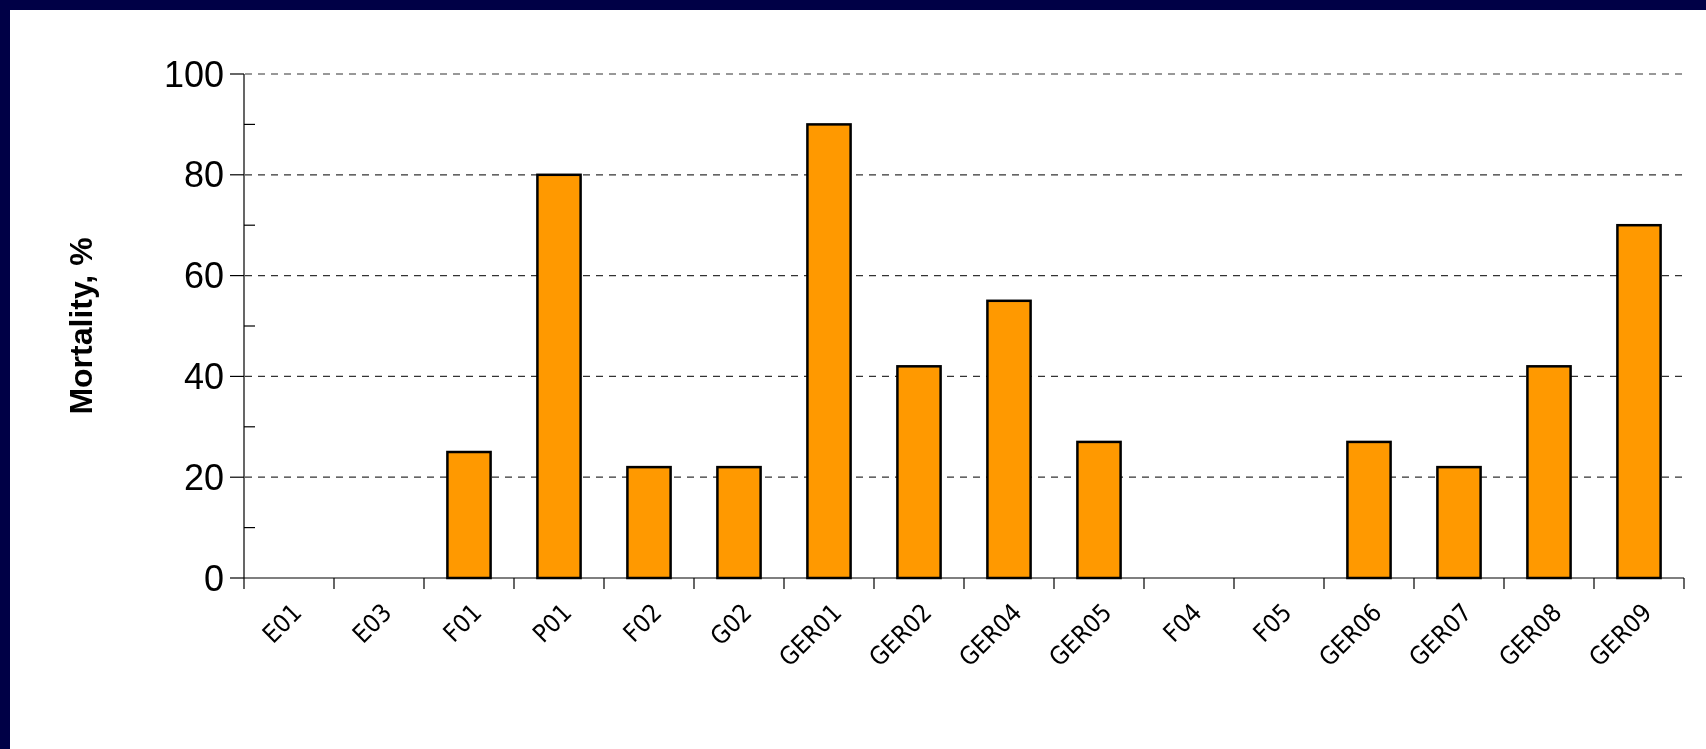 The width and height of the screenshot is (1706, 749). Describe the element at coordinates (462, 622) in the screenshot. I see `x-tick-label: F01` at that location.